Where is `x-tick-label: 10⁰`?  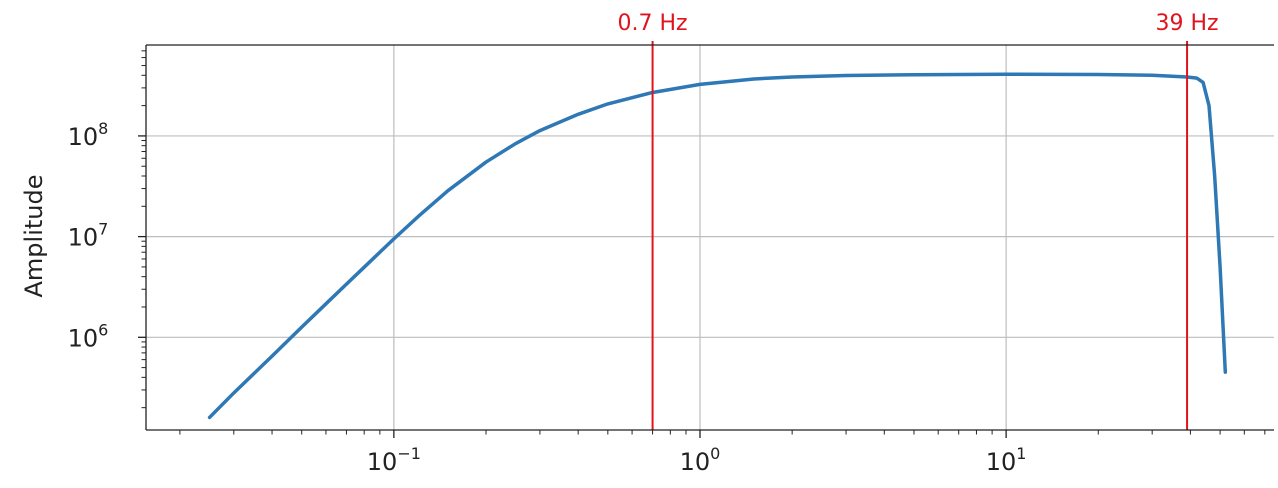
x-tick-label: 10⁰ is located at coordinates (700, 460).